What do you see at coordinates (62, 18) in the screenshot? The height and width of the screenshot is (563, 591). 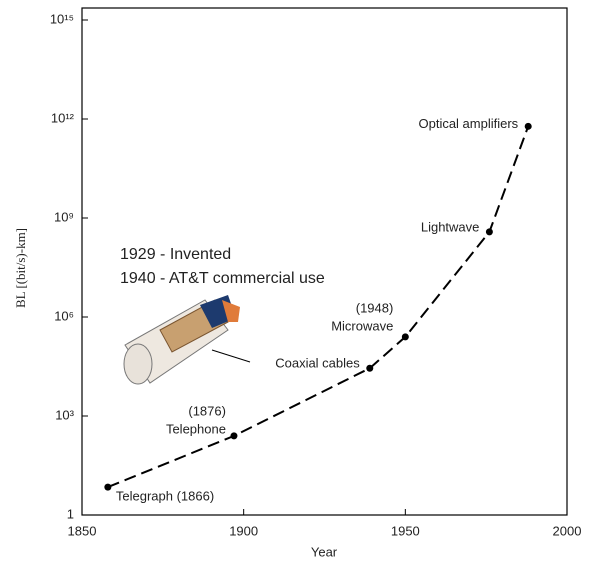 I see `y-tick-label: 10¹⁵` at bounding box center [62, 18].